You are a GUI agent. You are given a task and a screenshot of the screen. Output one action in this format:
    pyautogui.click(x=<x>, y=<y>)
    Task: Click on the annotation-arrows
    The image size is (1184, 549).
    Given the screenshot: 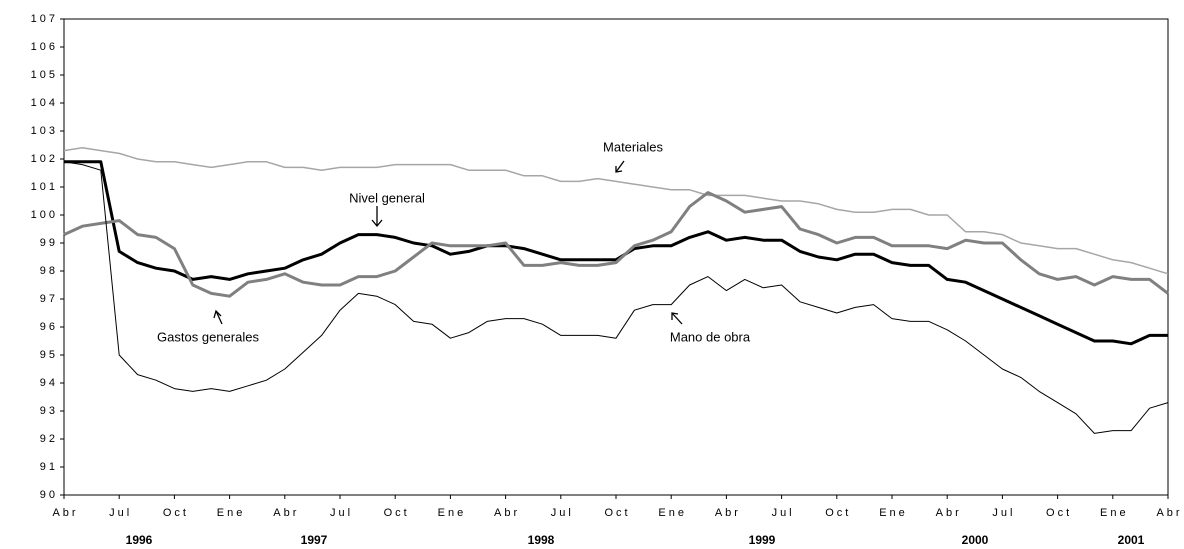 What is the action you would take?
    pyautogui.click(x=448, y=242)
    